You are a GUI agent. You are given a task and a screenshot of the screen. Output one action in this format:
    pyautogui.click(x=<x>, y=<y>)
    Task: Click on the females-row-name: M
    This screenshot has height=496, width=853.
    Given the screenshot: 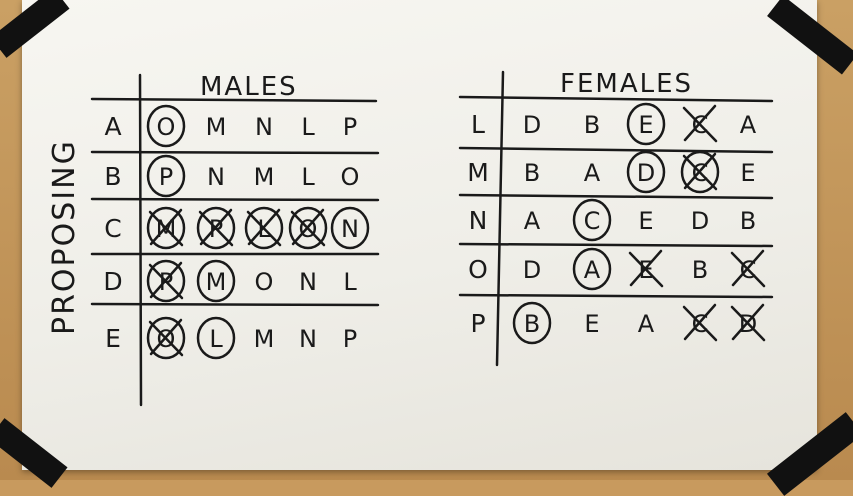 What is the action you would take?
    pyautogui.click(x=478, y=172)
    